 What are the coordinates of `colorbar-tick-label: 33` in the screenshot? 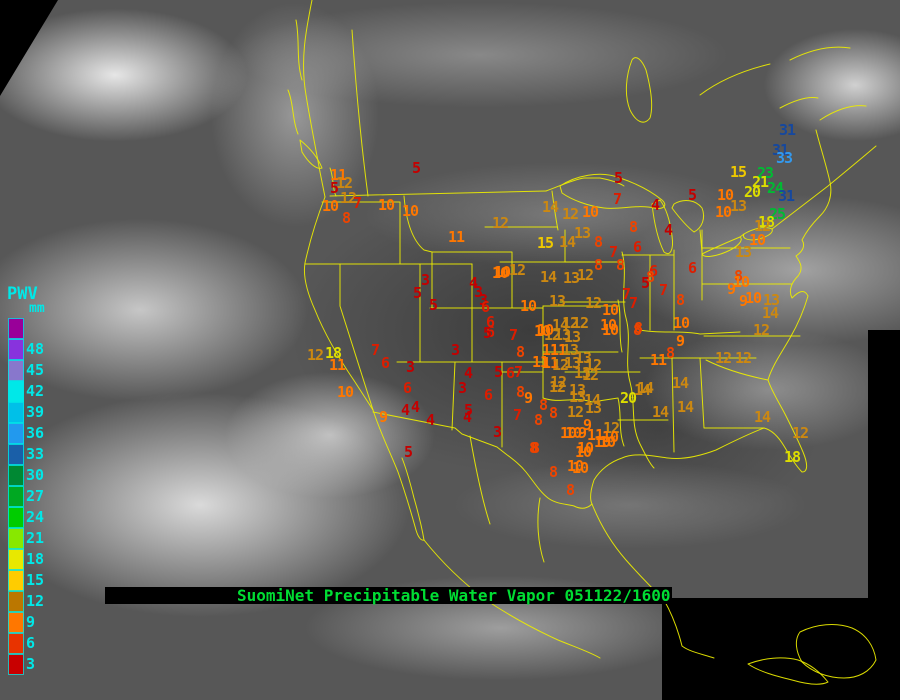 It's located at (35, 454).